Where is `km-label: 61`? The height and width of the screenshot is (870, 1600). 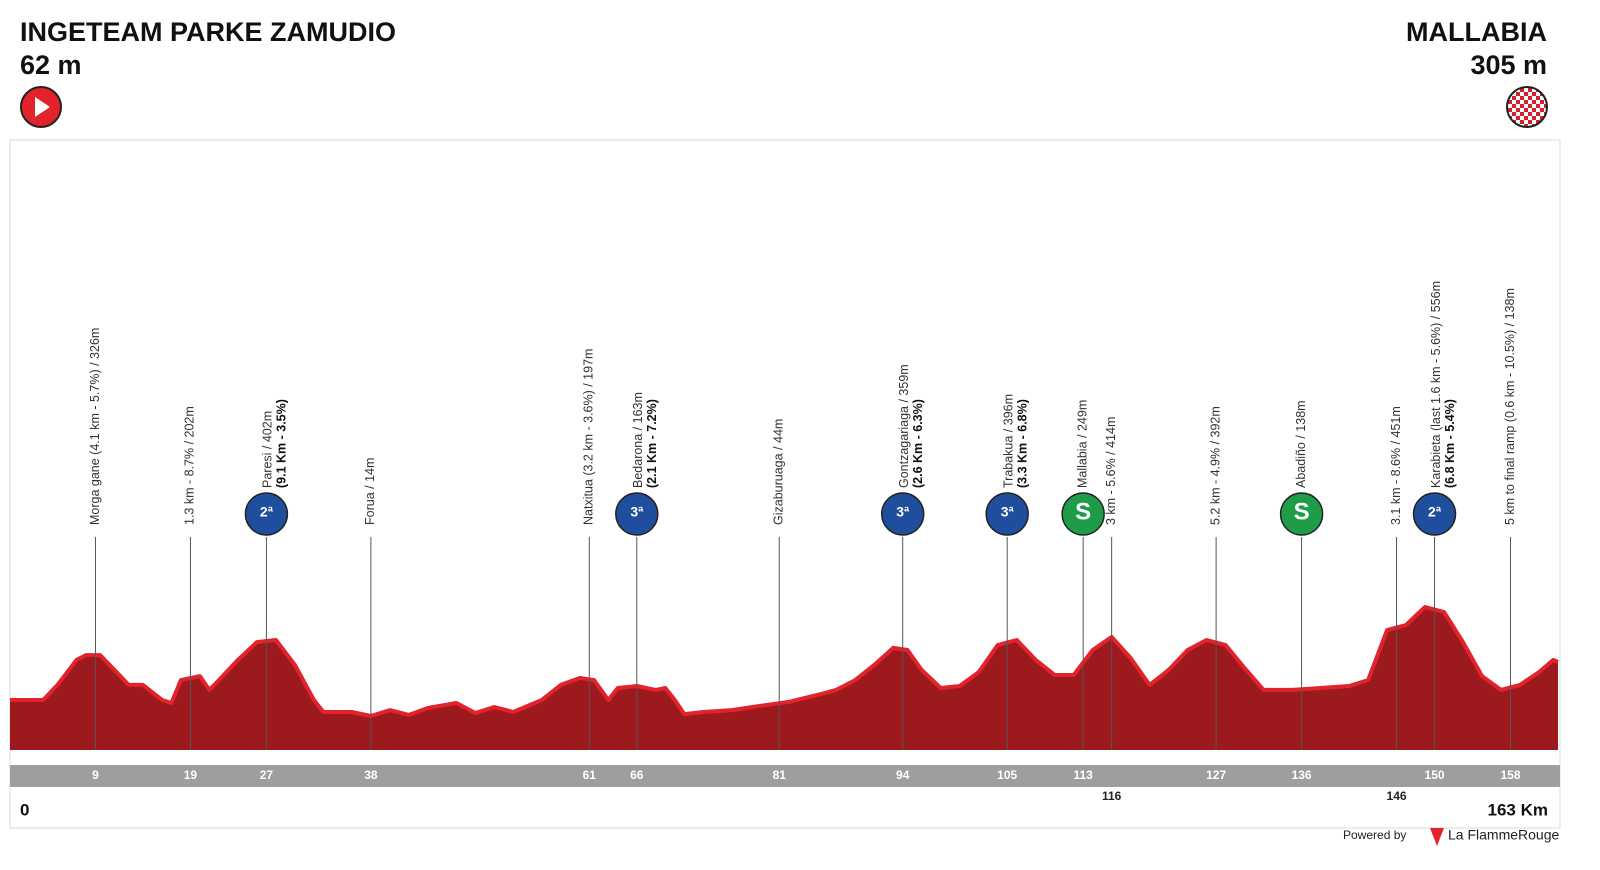 km-label: 61 is located at coordinates (590, 775).